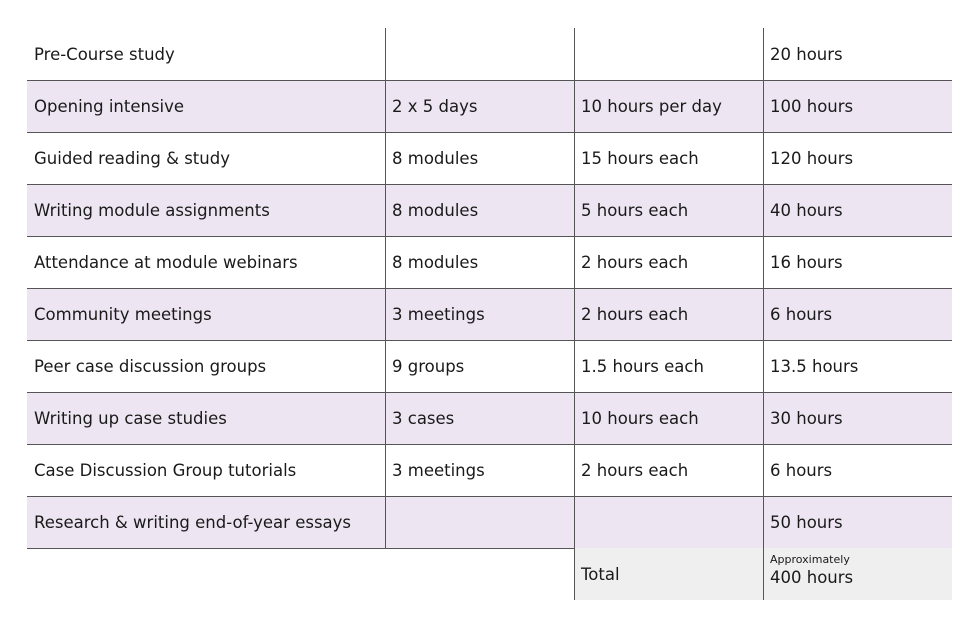  I want to click on table-cell: 16 hours, so click(857, 262).